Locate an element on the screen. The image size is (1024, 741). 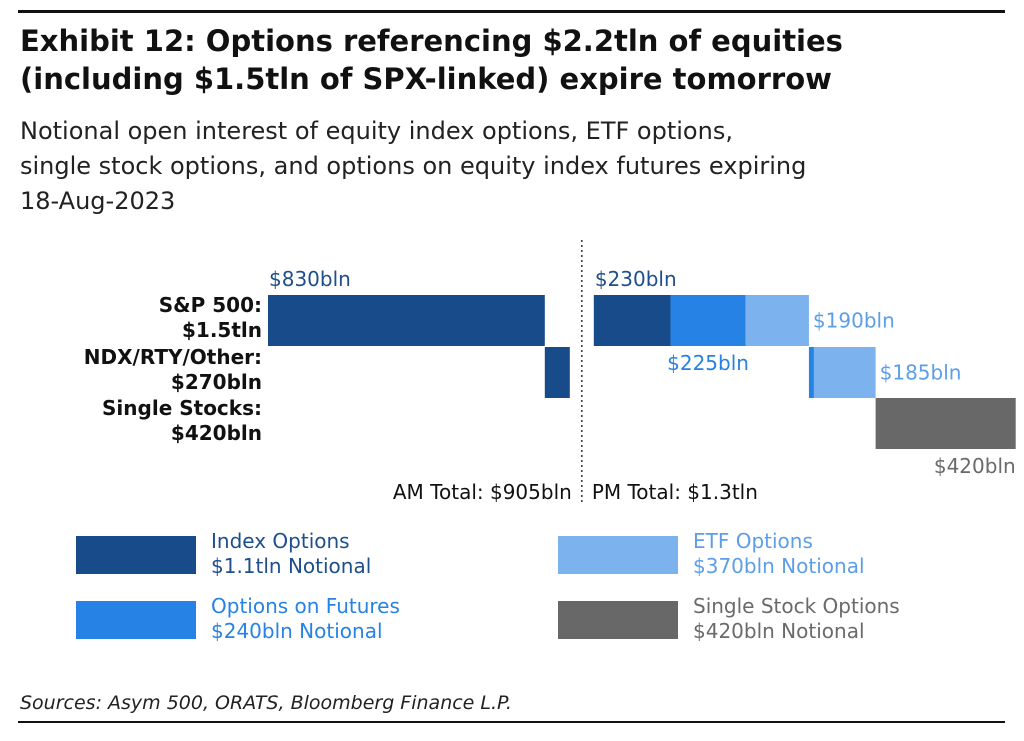
data-label-2: $230bln is located at coordinates (636, 279).